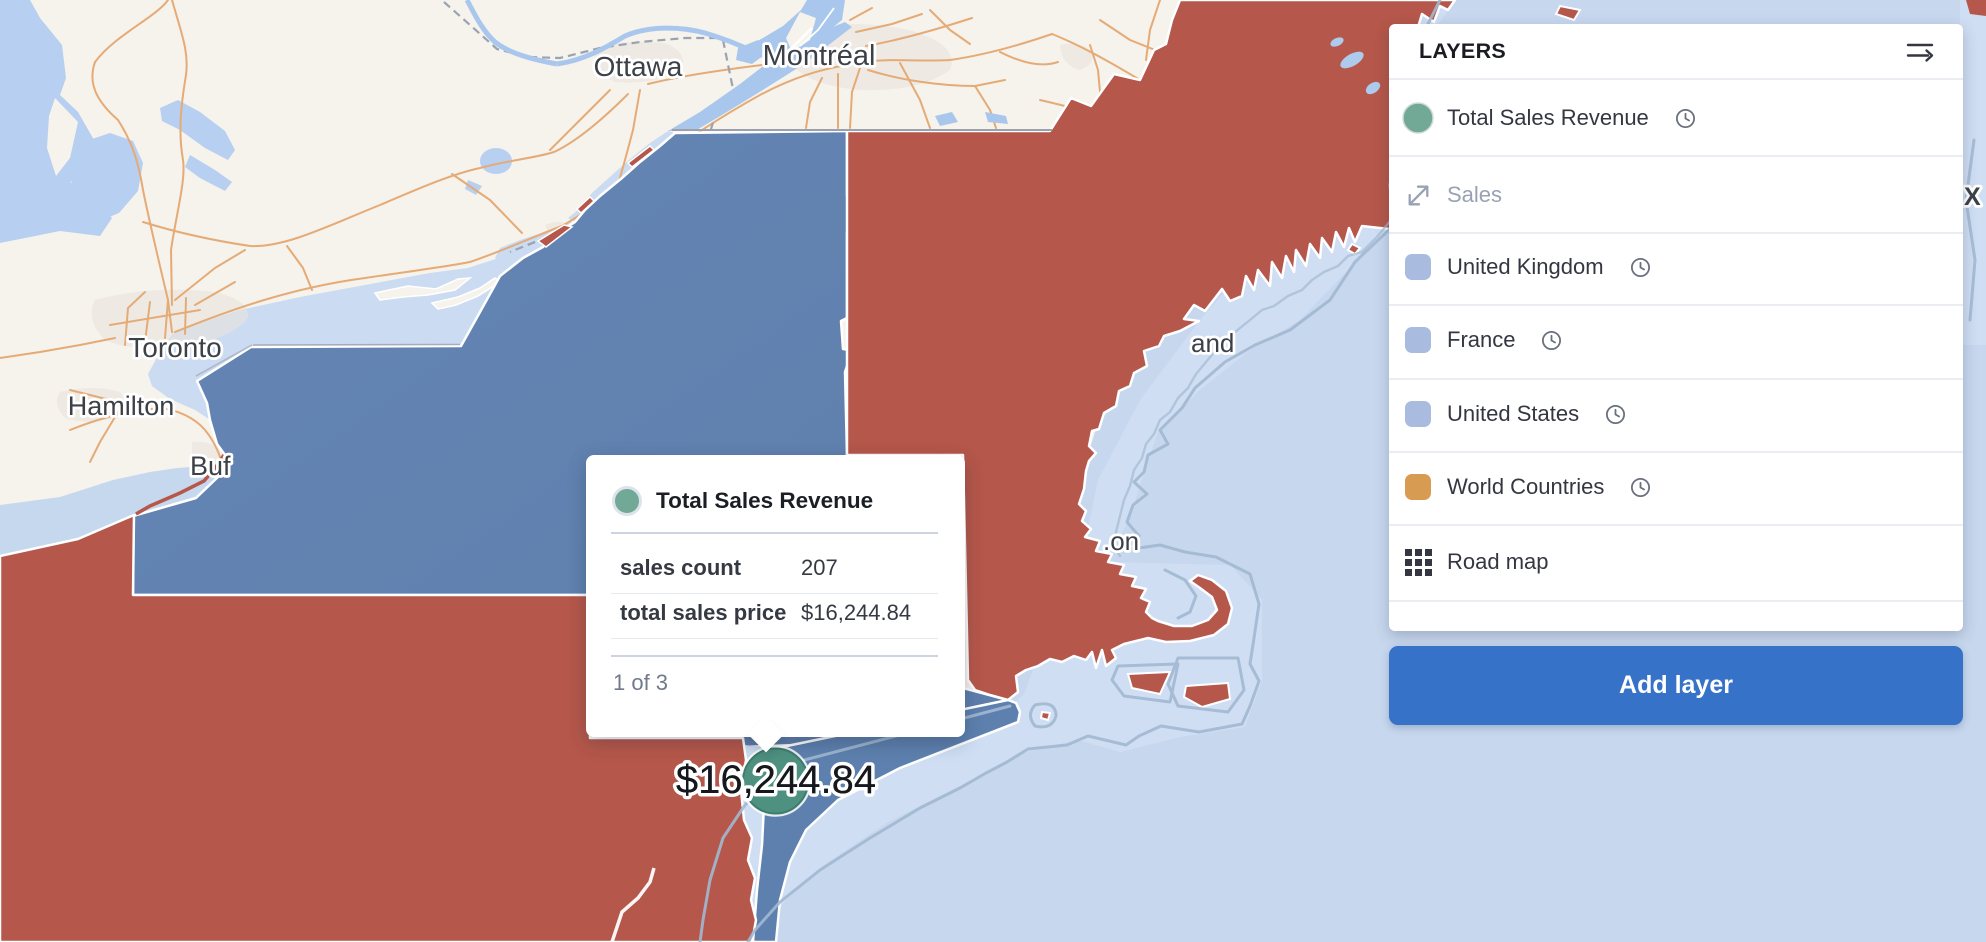 Image resolution: width=1986 pixels, height=942 pixels. What do you see at coordinates (1972, 197) in the screenshot?
I see `svg-text: X` at bounding box center [1972, 197].